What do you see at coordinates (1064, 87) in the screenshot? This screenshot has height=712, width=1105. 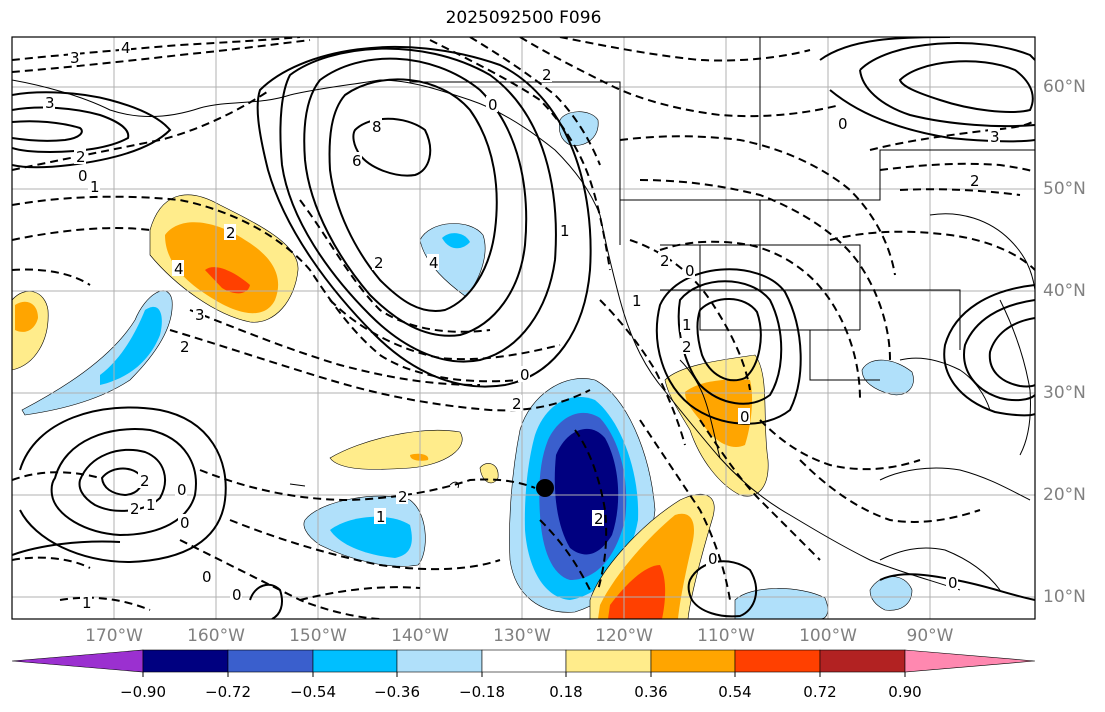 I see `lat-label: 60°N` at bounding box center [1064, 87].